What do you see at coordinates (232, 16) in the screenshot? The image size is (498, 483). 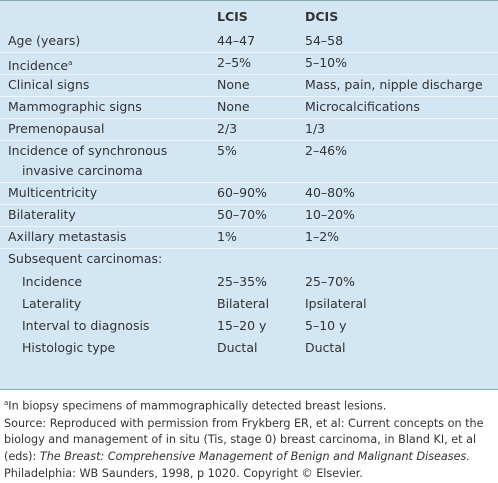 I see `column-header: LCIS` at bounding box center [232, 16].